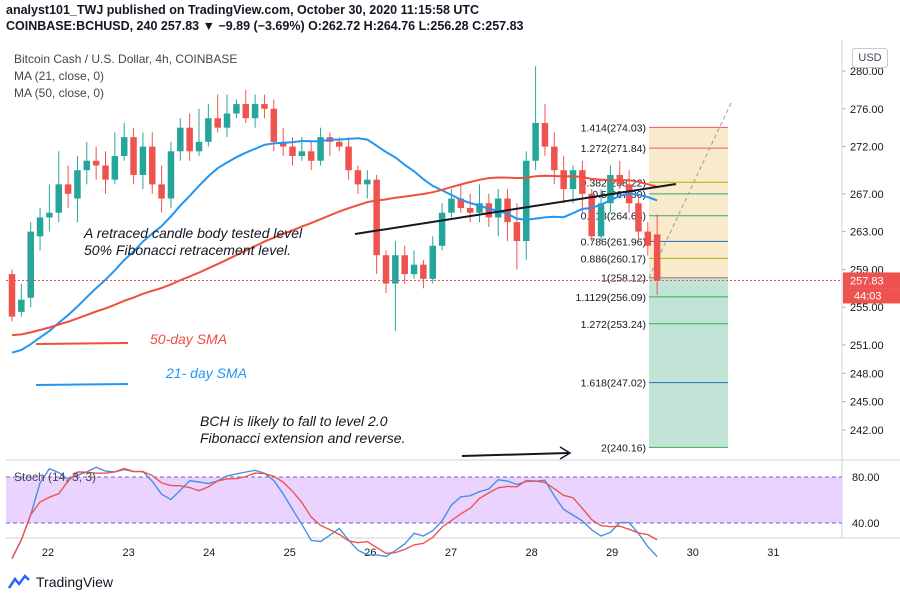  What do you see at coordinates (82, 384) in the screenshot?
I see `sma21-sample-line` at bounding box center [82, 384].